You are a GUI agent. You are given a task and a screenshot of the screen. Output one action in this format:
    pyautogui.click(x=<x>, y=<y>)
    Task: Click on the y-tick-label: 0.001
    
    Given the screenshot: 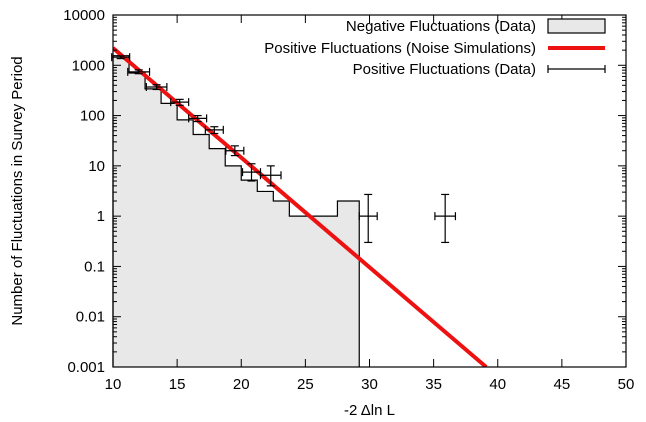 What is the action you would take?
    pyautogui.click(x=86, y=367)
    